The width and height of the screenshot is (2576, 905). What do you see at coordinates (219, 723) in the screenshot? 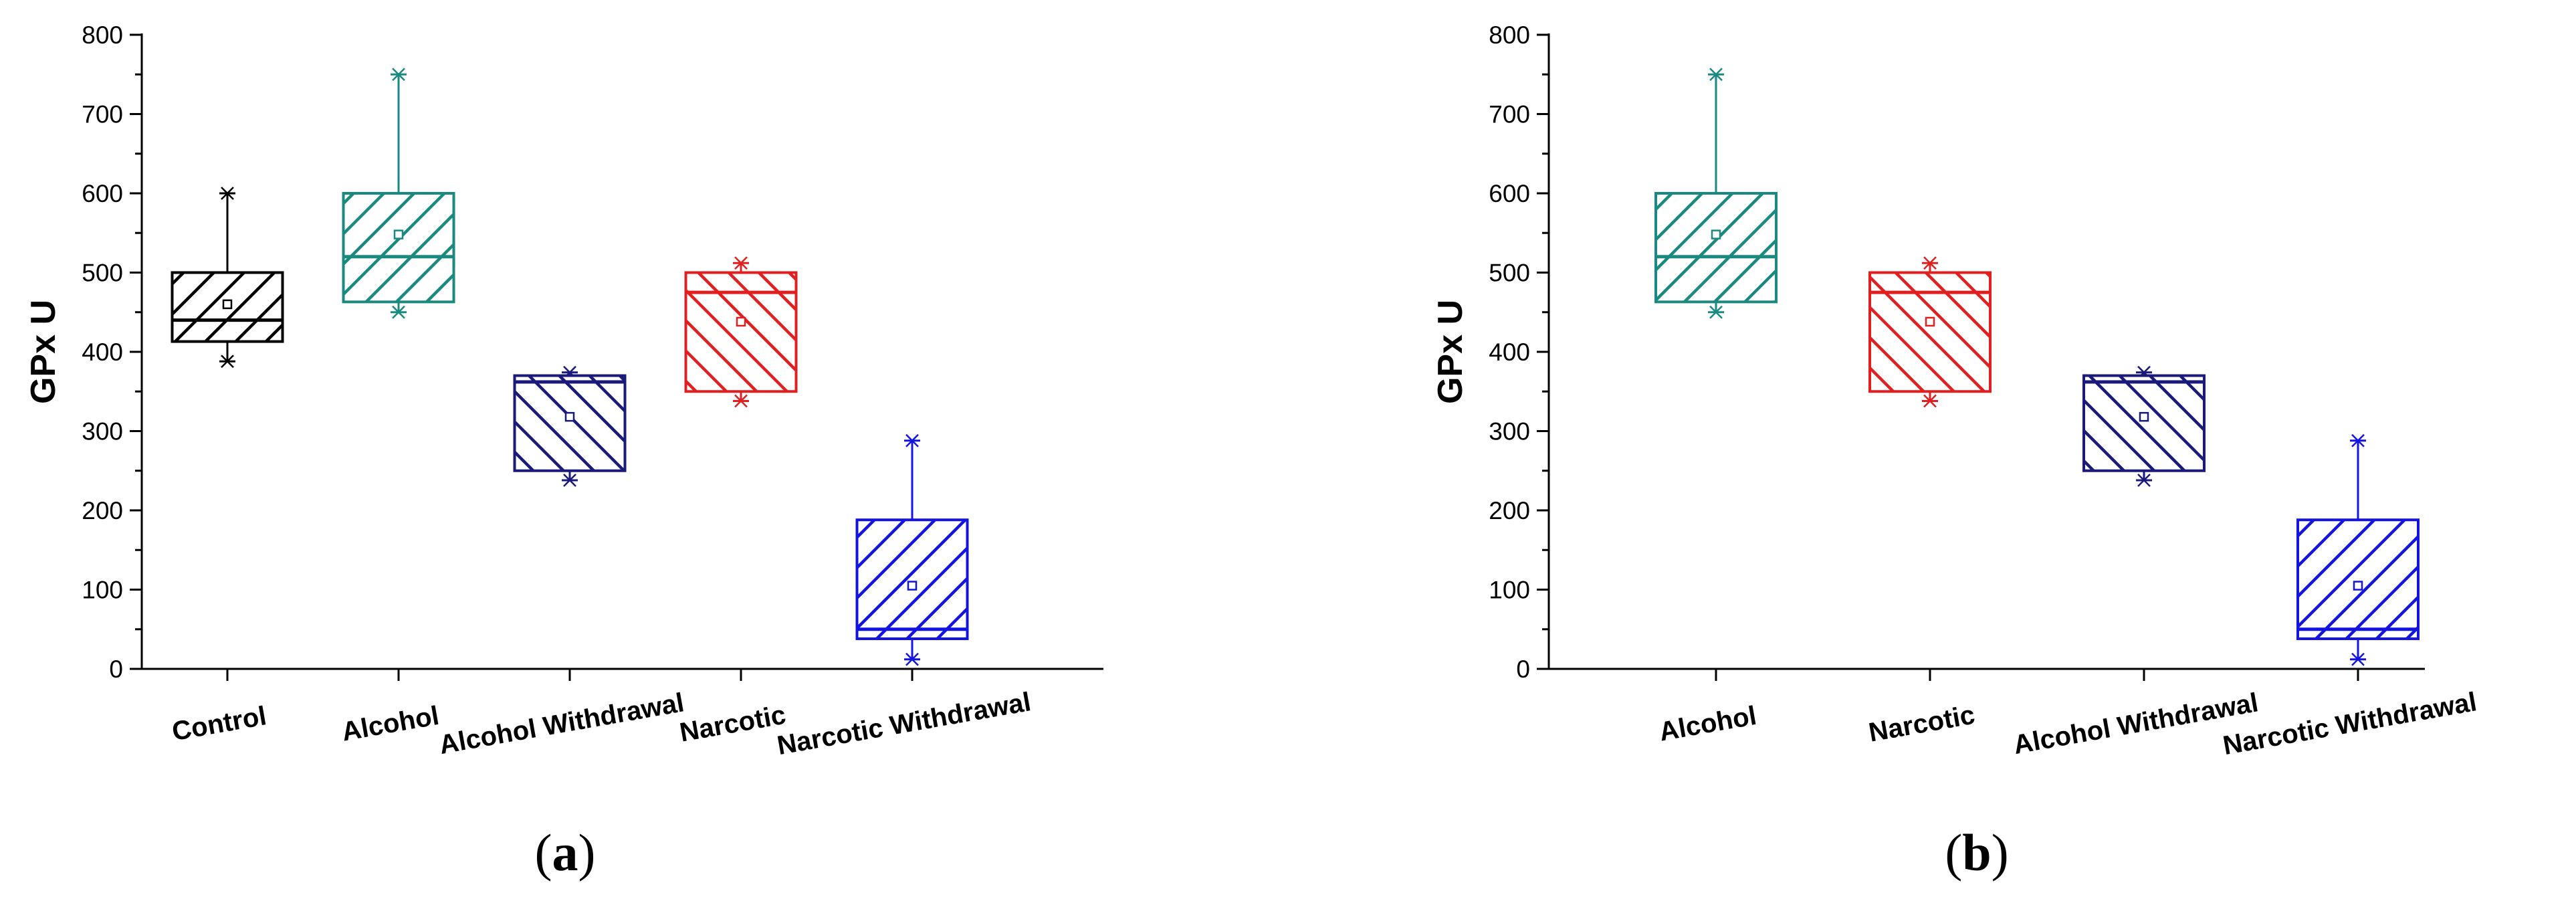
I see `x-tick-label: Control` at bounding box center [219, 723].